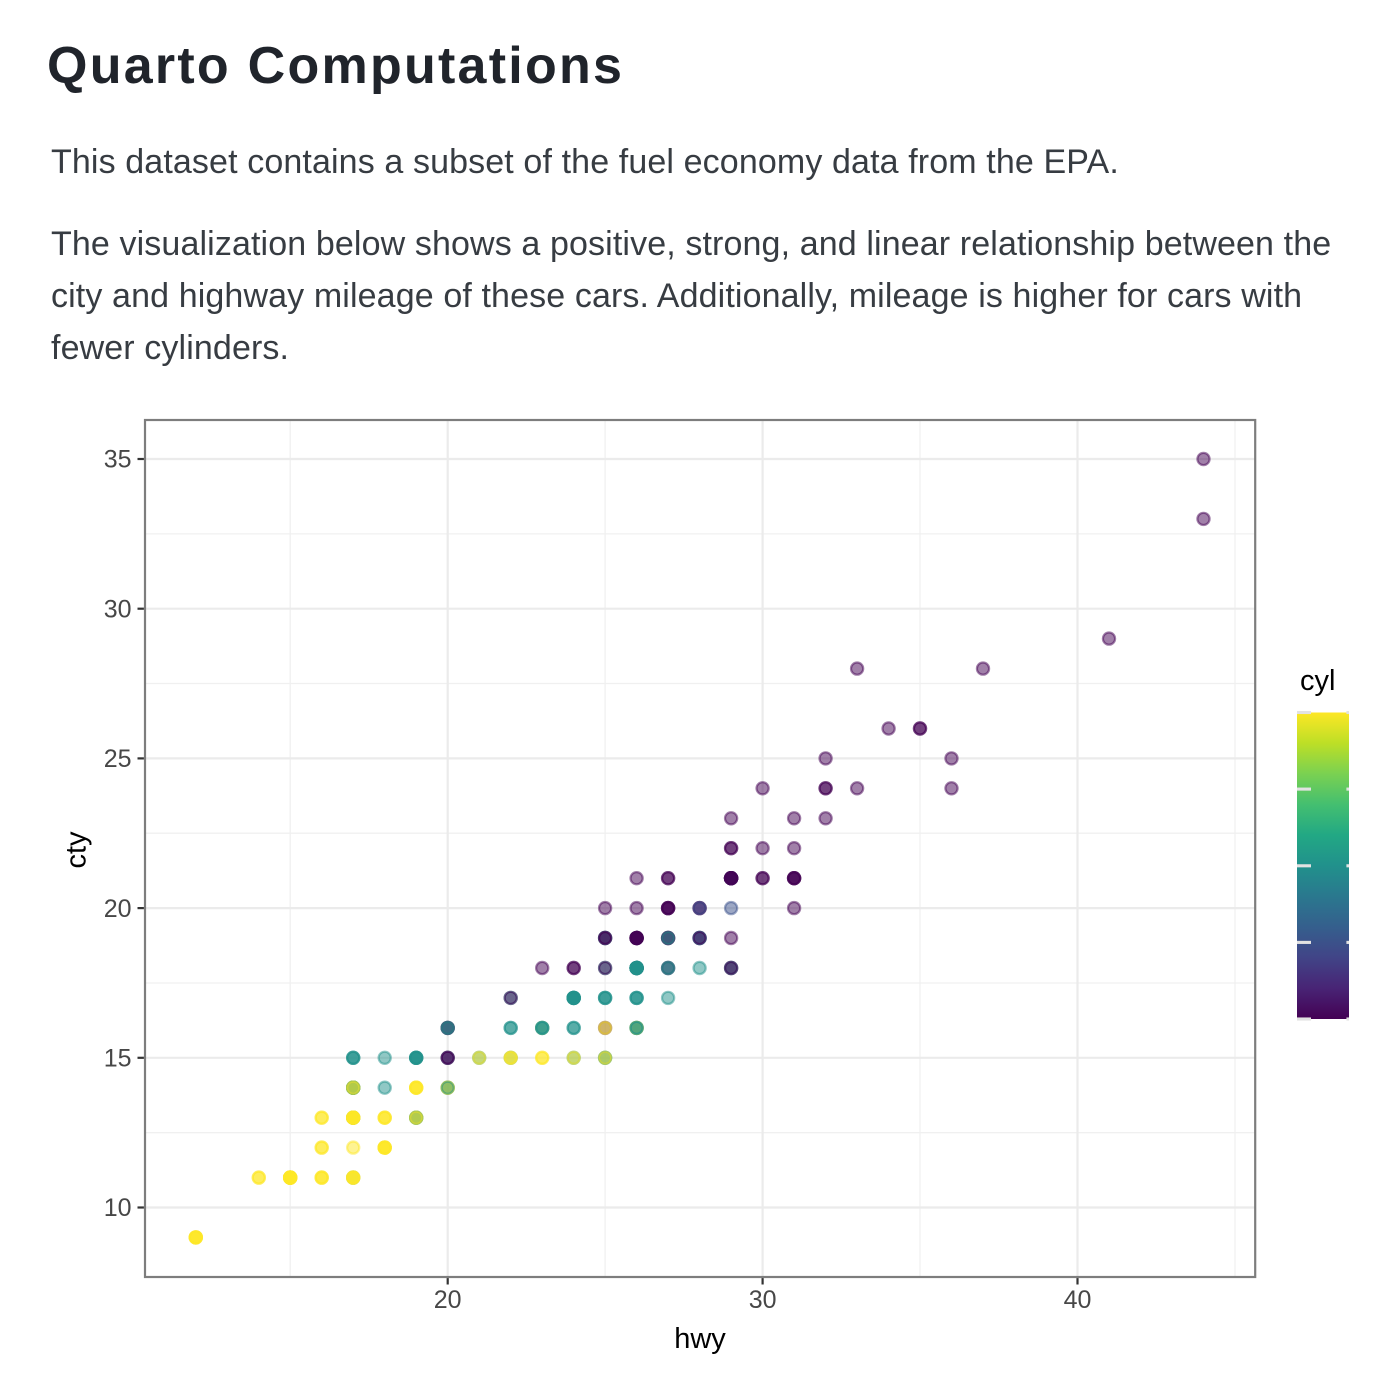  Describe the element at coordinates (118, 1208) in the screenshot. I see `svg-text: 10` at that location.